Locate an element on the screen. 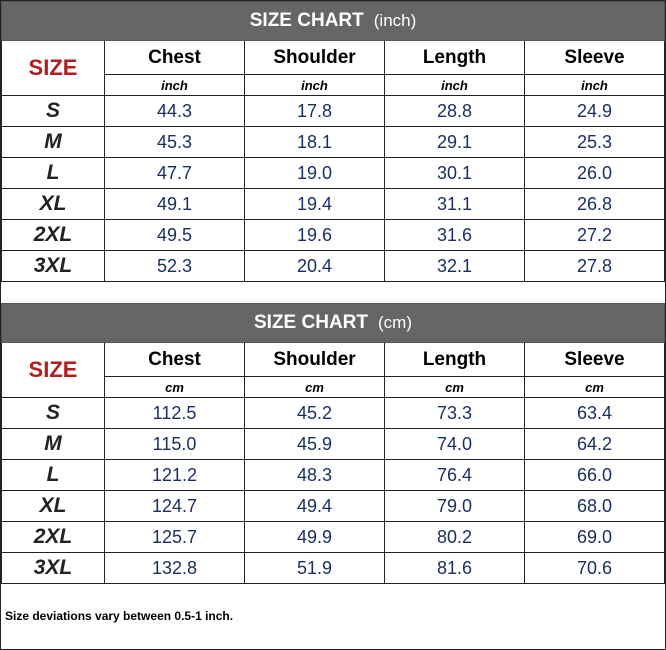 Image resolution: width=666 pixels, height=650 pixels. table-row: 2XL 49.5 19.6 31.6 27.2 is located at coordinates (333, 235).